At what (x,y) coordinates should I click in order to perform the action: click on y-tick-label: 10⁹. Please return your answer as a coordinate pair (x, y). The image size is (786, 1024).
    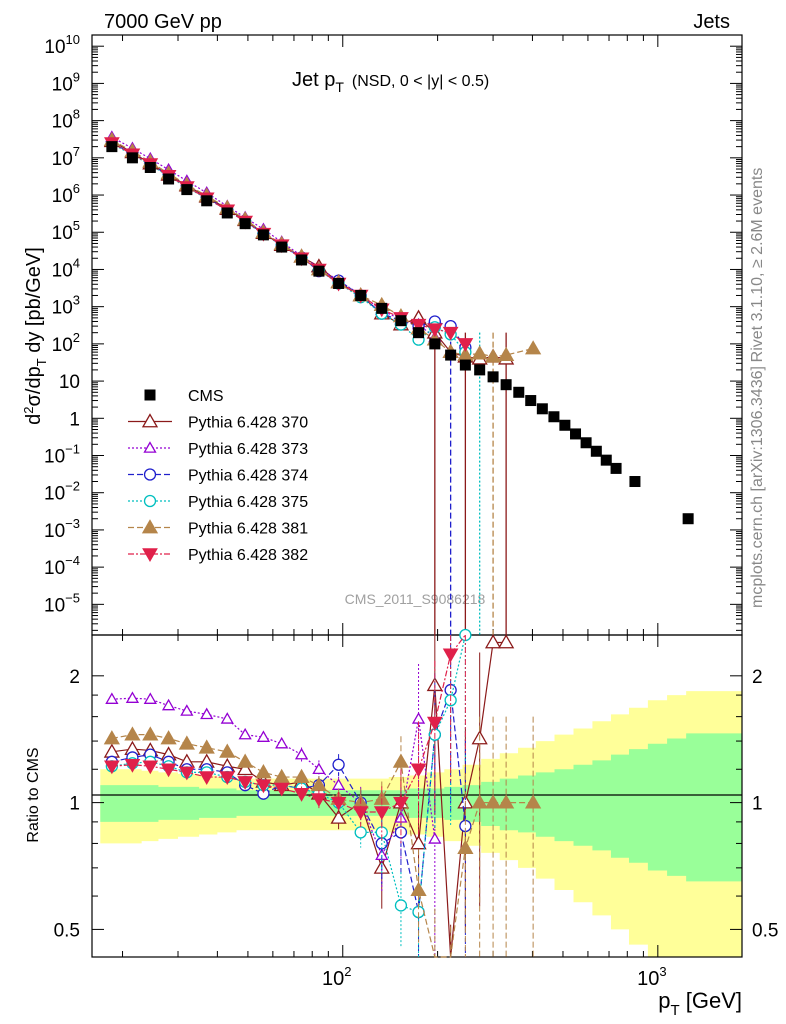
    Looking at the image, I should click on (66, 82).